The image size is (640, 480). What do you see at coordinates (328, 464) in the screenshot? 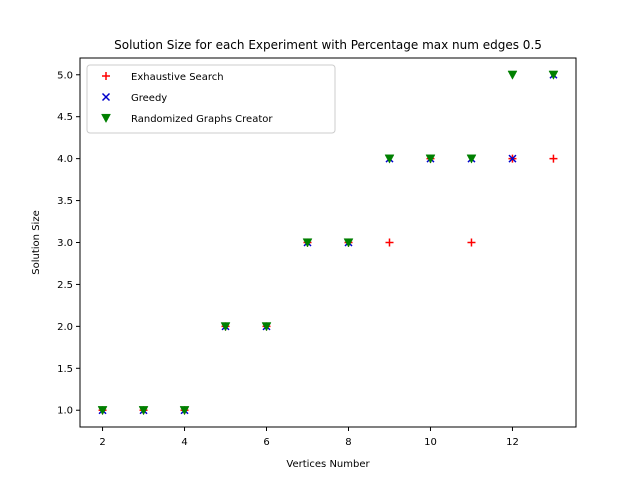
I see `x-axis-label: Vertices Number` at bounding box center [328, 464].